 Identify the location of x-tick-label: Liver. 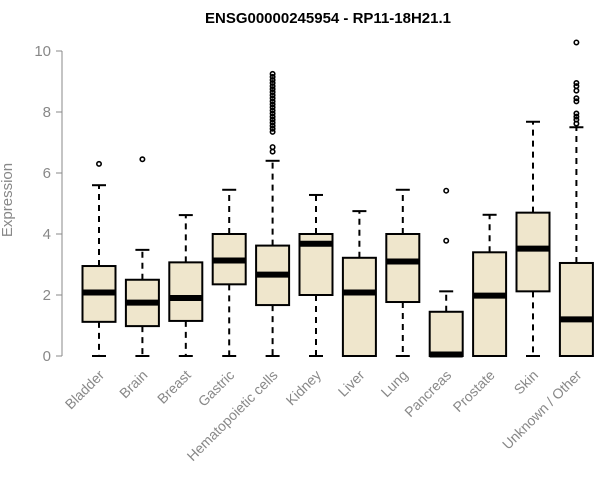
(351, 383).